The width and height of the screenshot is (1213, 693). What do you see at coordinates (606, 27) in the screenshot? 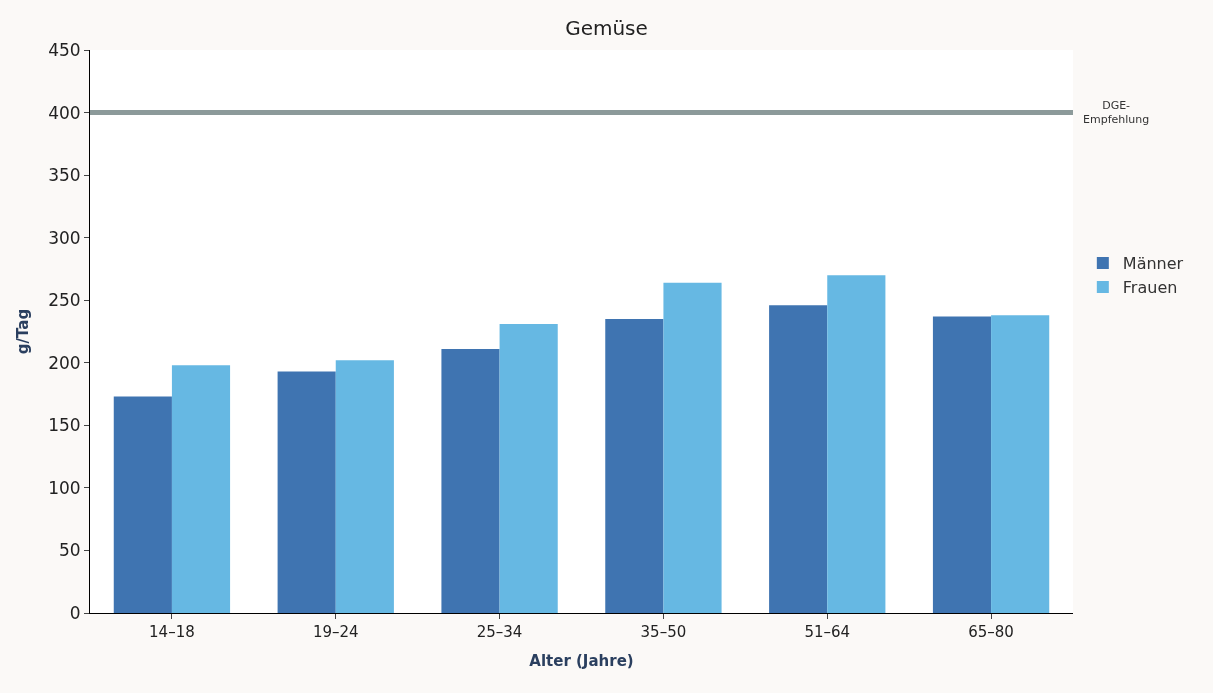
I see `chart-title: Gemüse` at bounding box center [606, 27].